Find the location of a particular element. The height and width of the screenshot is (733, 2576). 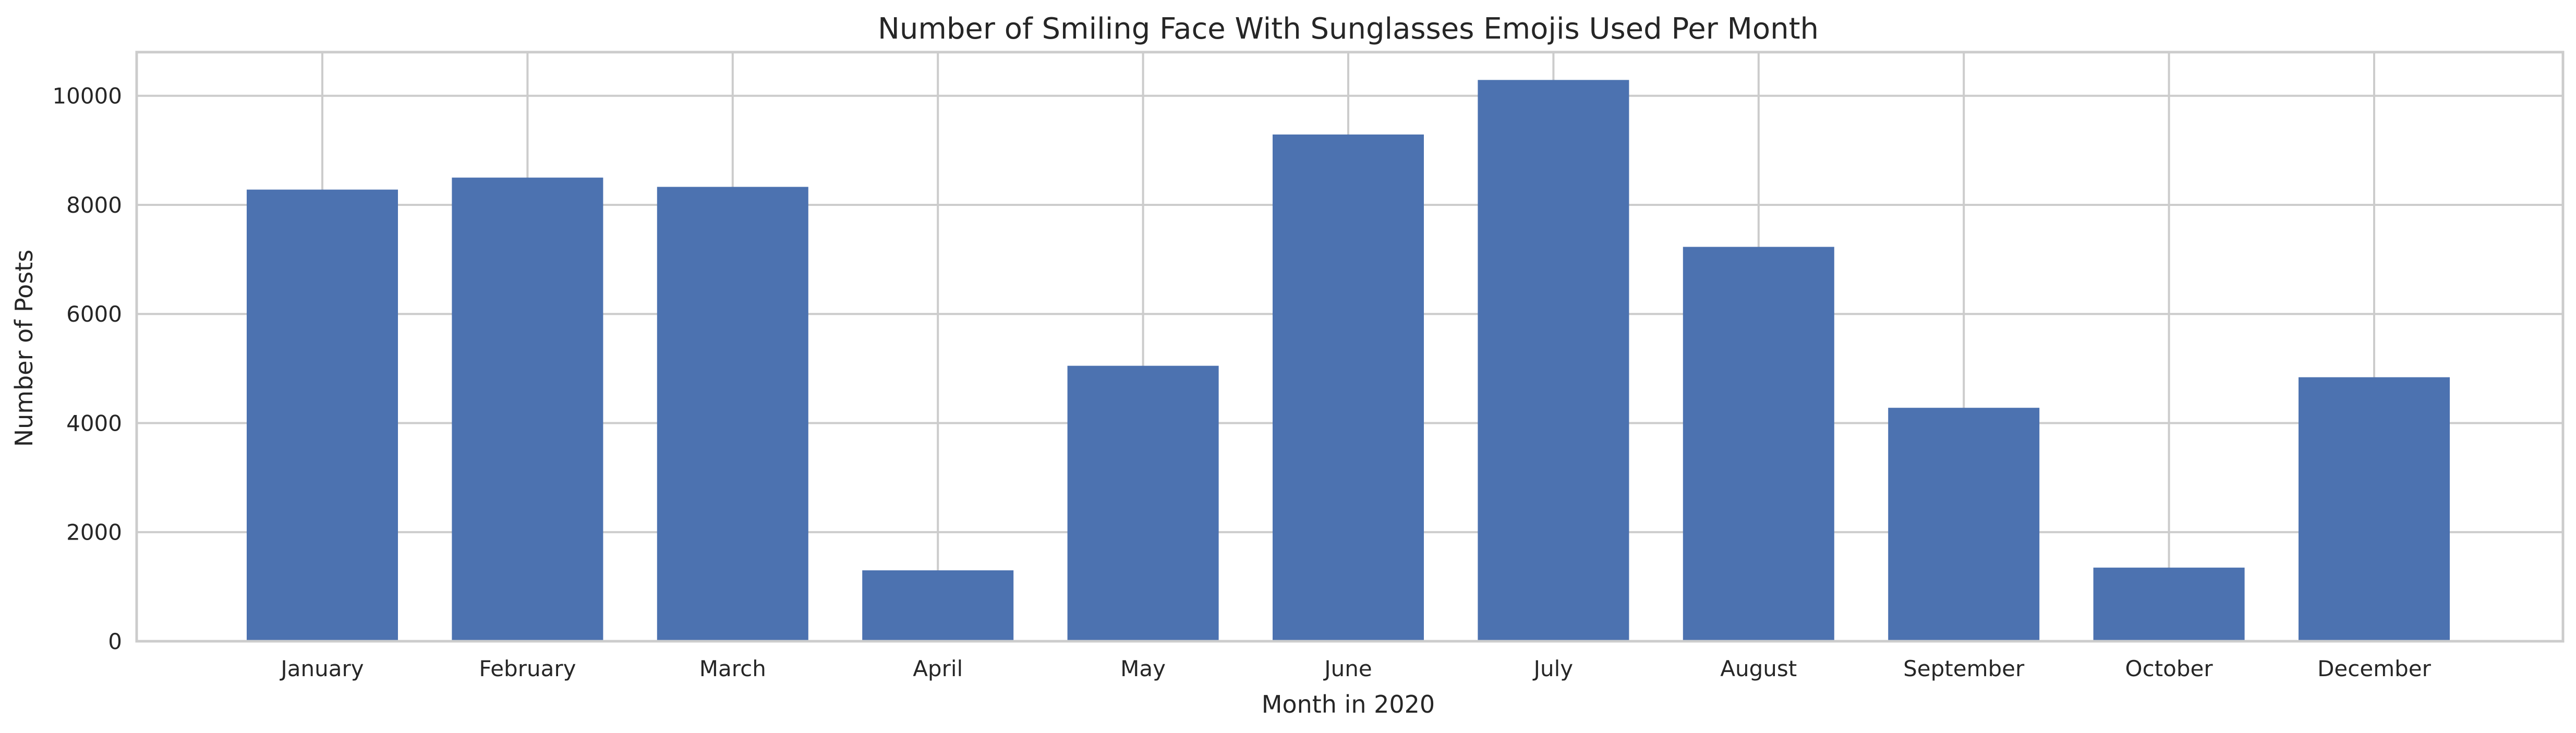

y-tick-label: 10000 is located at coordinates (87, 96).